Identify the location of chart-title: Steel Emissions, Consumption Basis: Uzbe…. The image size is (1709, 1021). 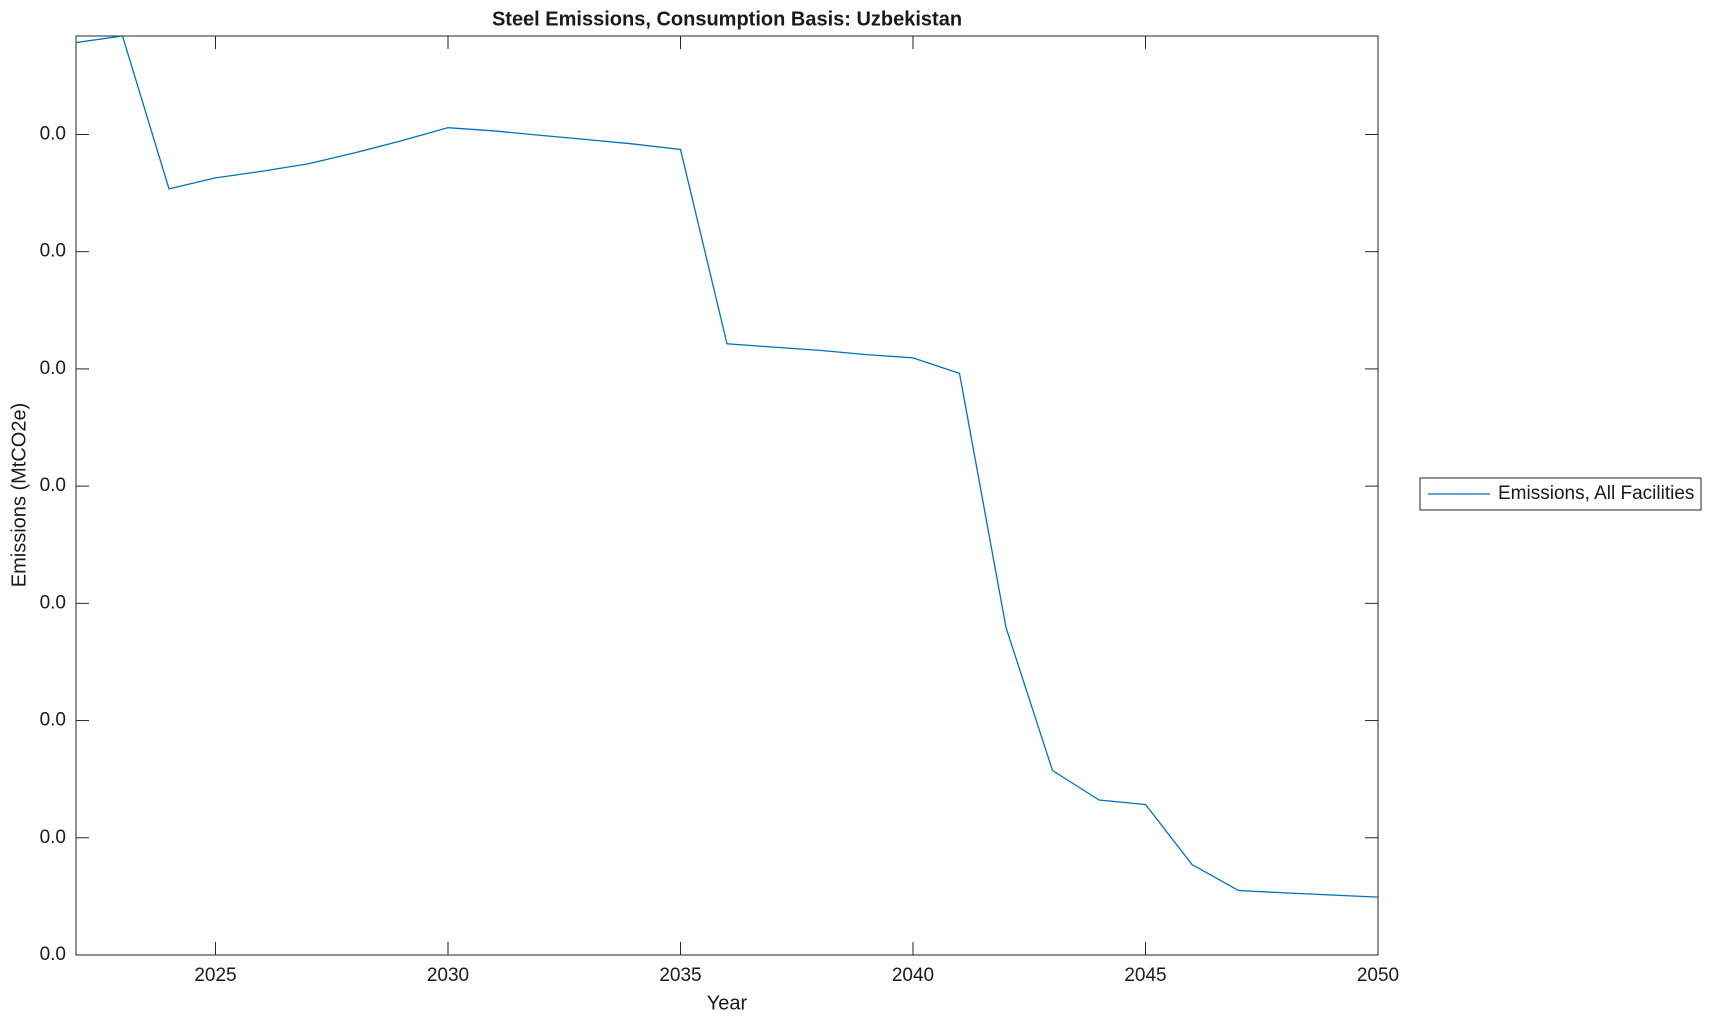
(727, 19).